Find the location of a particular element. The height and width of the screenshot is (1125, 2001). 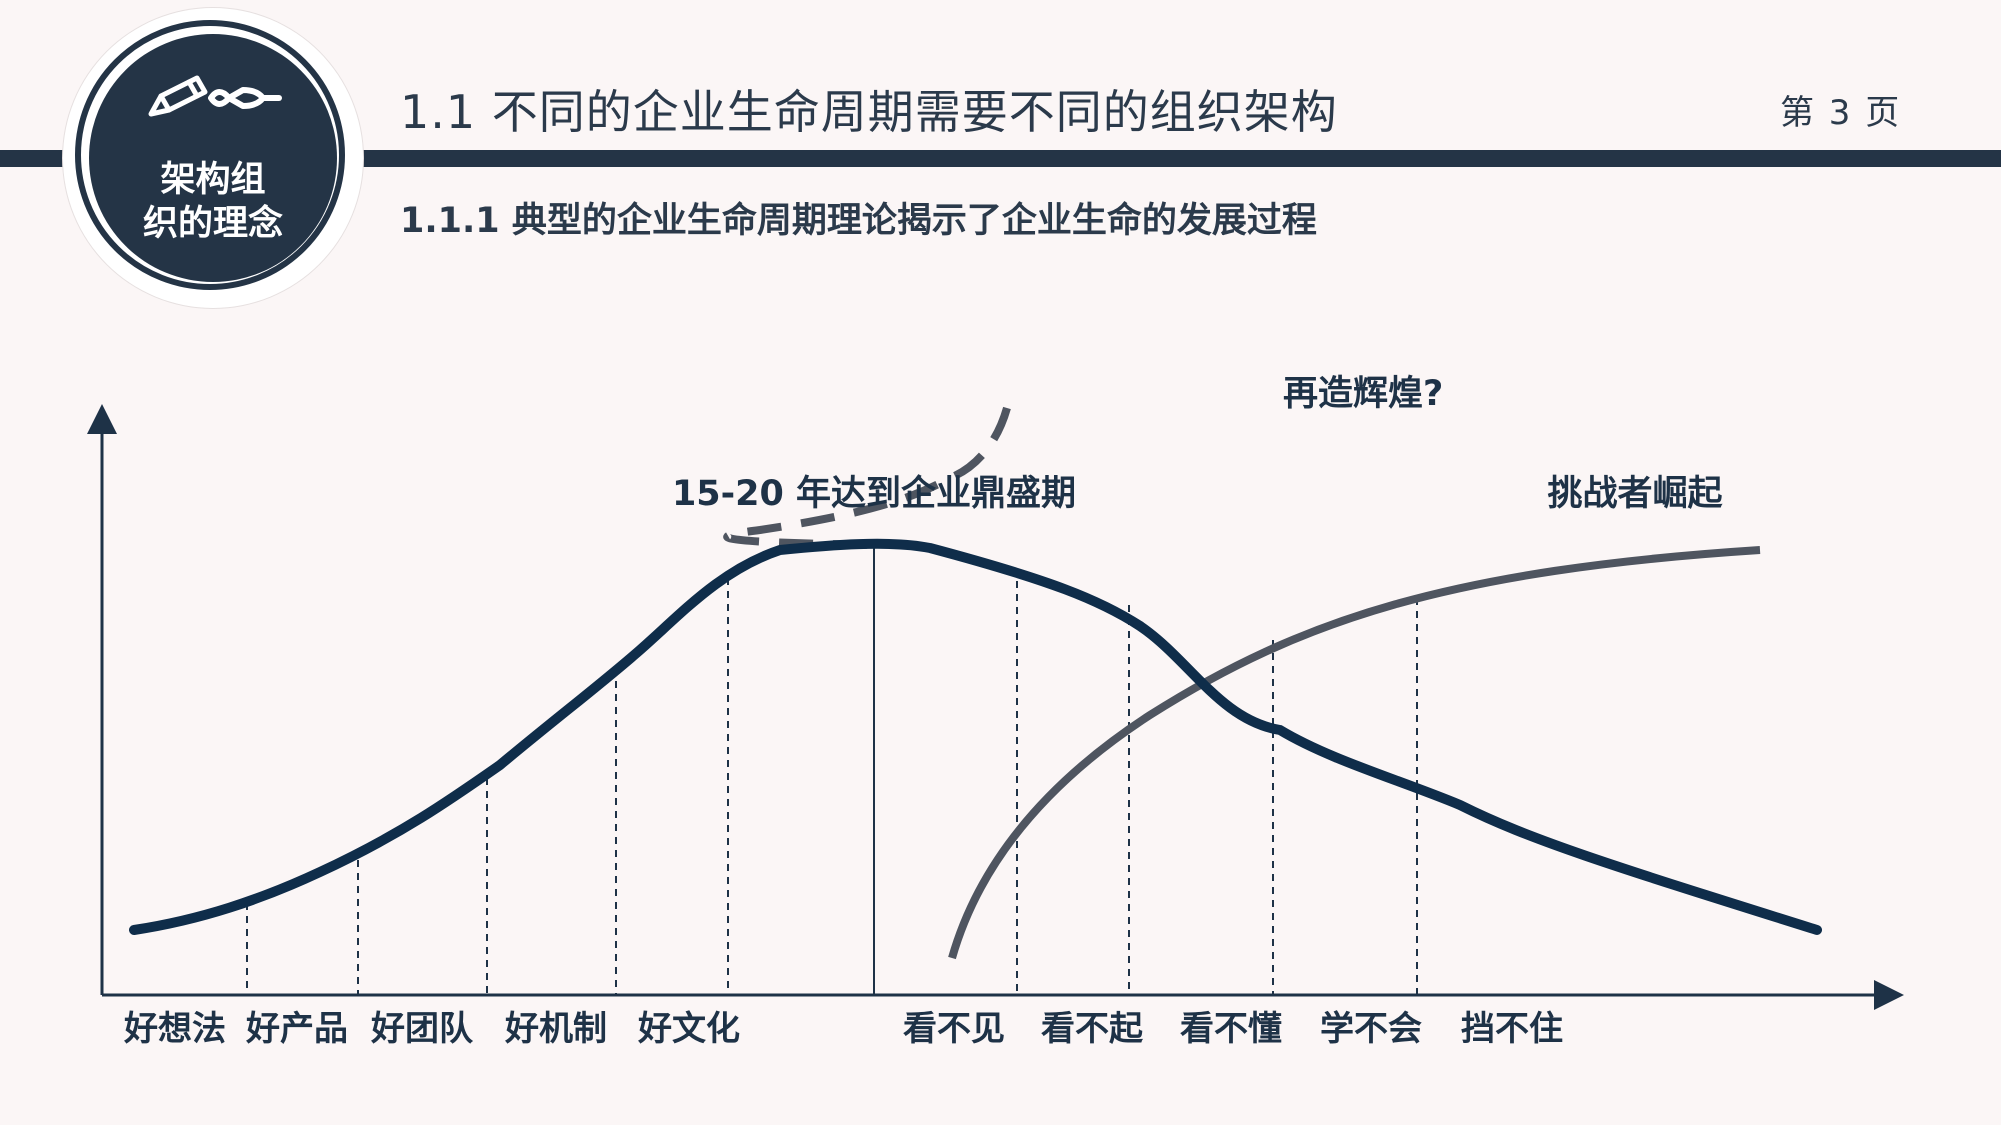

pencil-icon is located at coordinates (178, 96).